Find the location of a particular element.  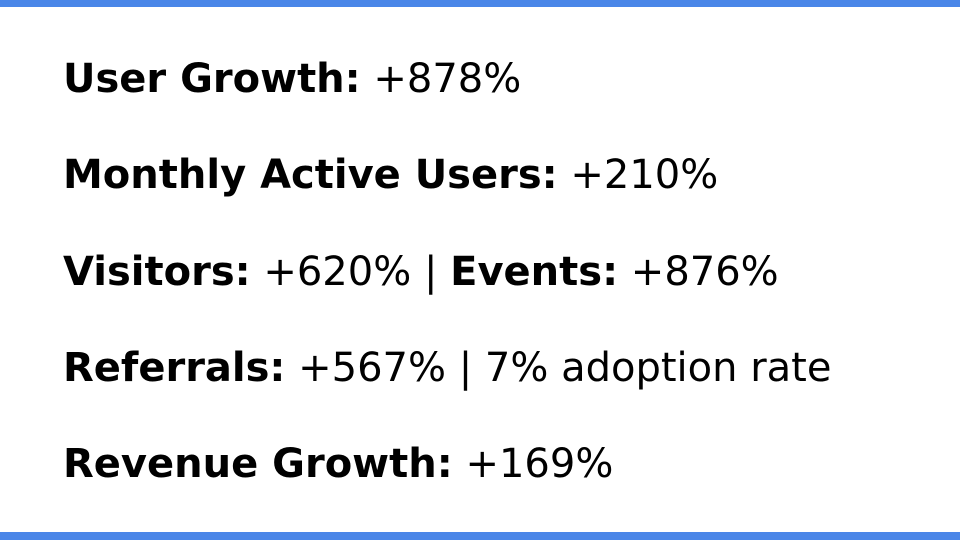

metric-label: Monthly Active Users: is located at coordinates (310, 175).